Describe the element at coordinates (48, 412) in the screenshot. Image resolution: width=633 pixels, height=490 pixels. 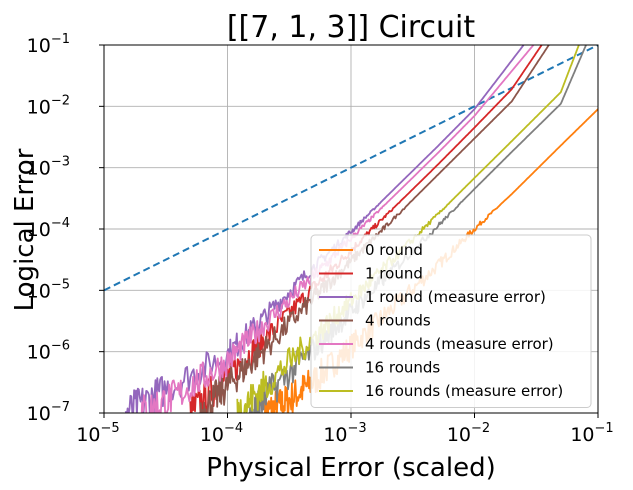
I see `y-tick-label: 10⁻⁷` at that location.